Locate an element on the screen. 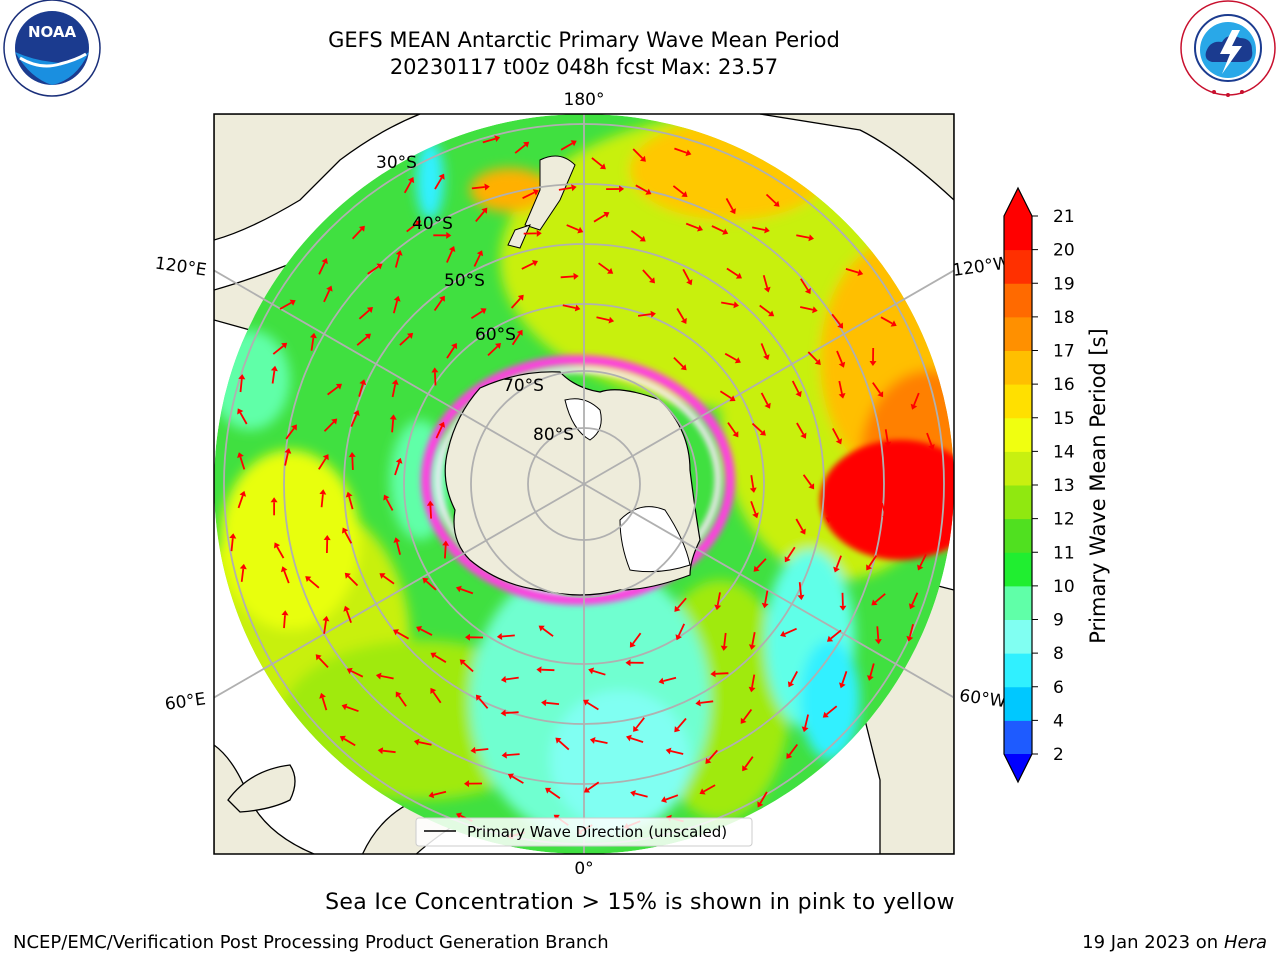 Image resolution: width=1280 pixels, height=960 pixels. lon-label-0: 0° is located at coordinates (583, 869).